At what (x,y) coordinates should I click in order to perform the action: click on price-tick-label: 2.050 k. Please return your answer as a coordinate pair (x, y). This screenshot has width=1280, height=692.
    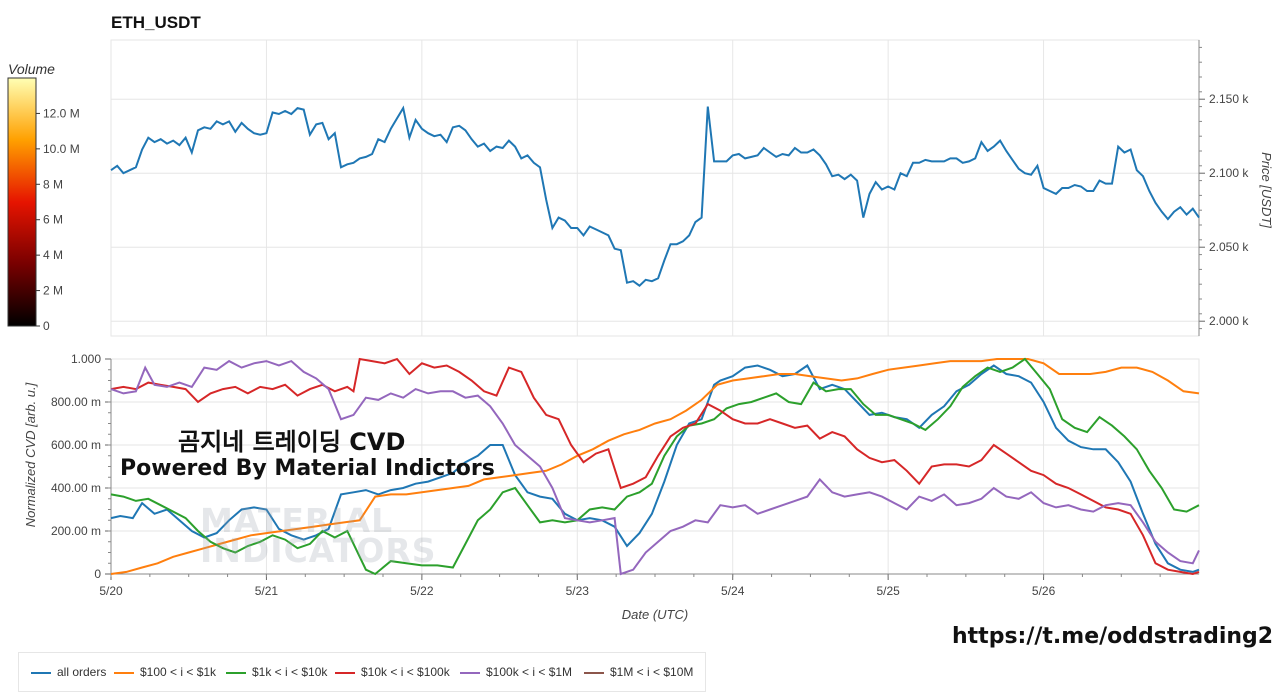
    Looking at the image, I should click on (1229, 247).